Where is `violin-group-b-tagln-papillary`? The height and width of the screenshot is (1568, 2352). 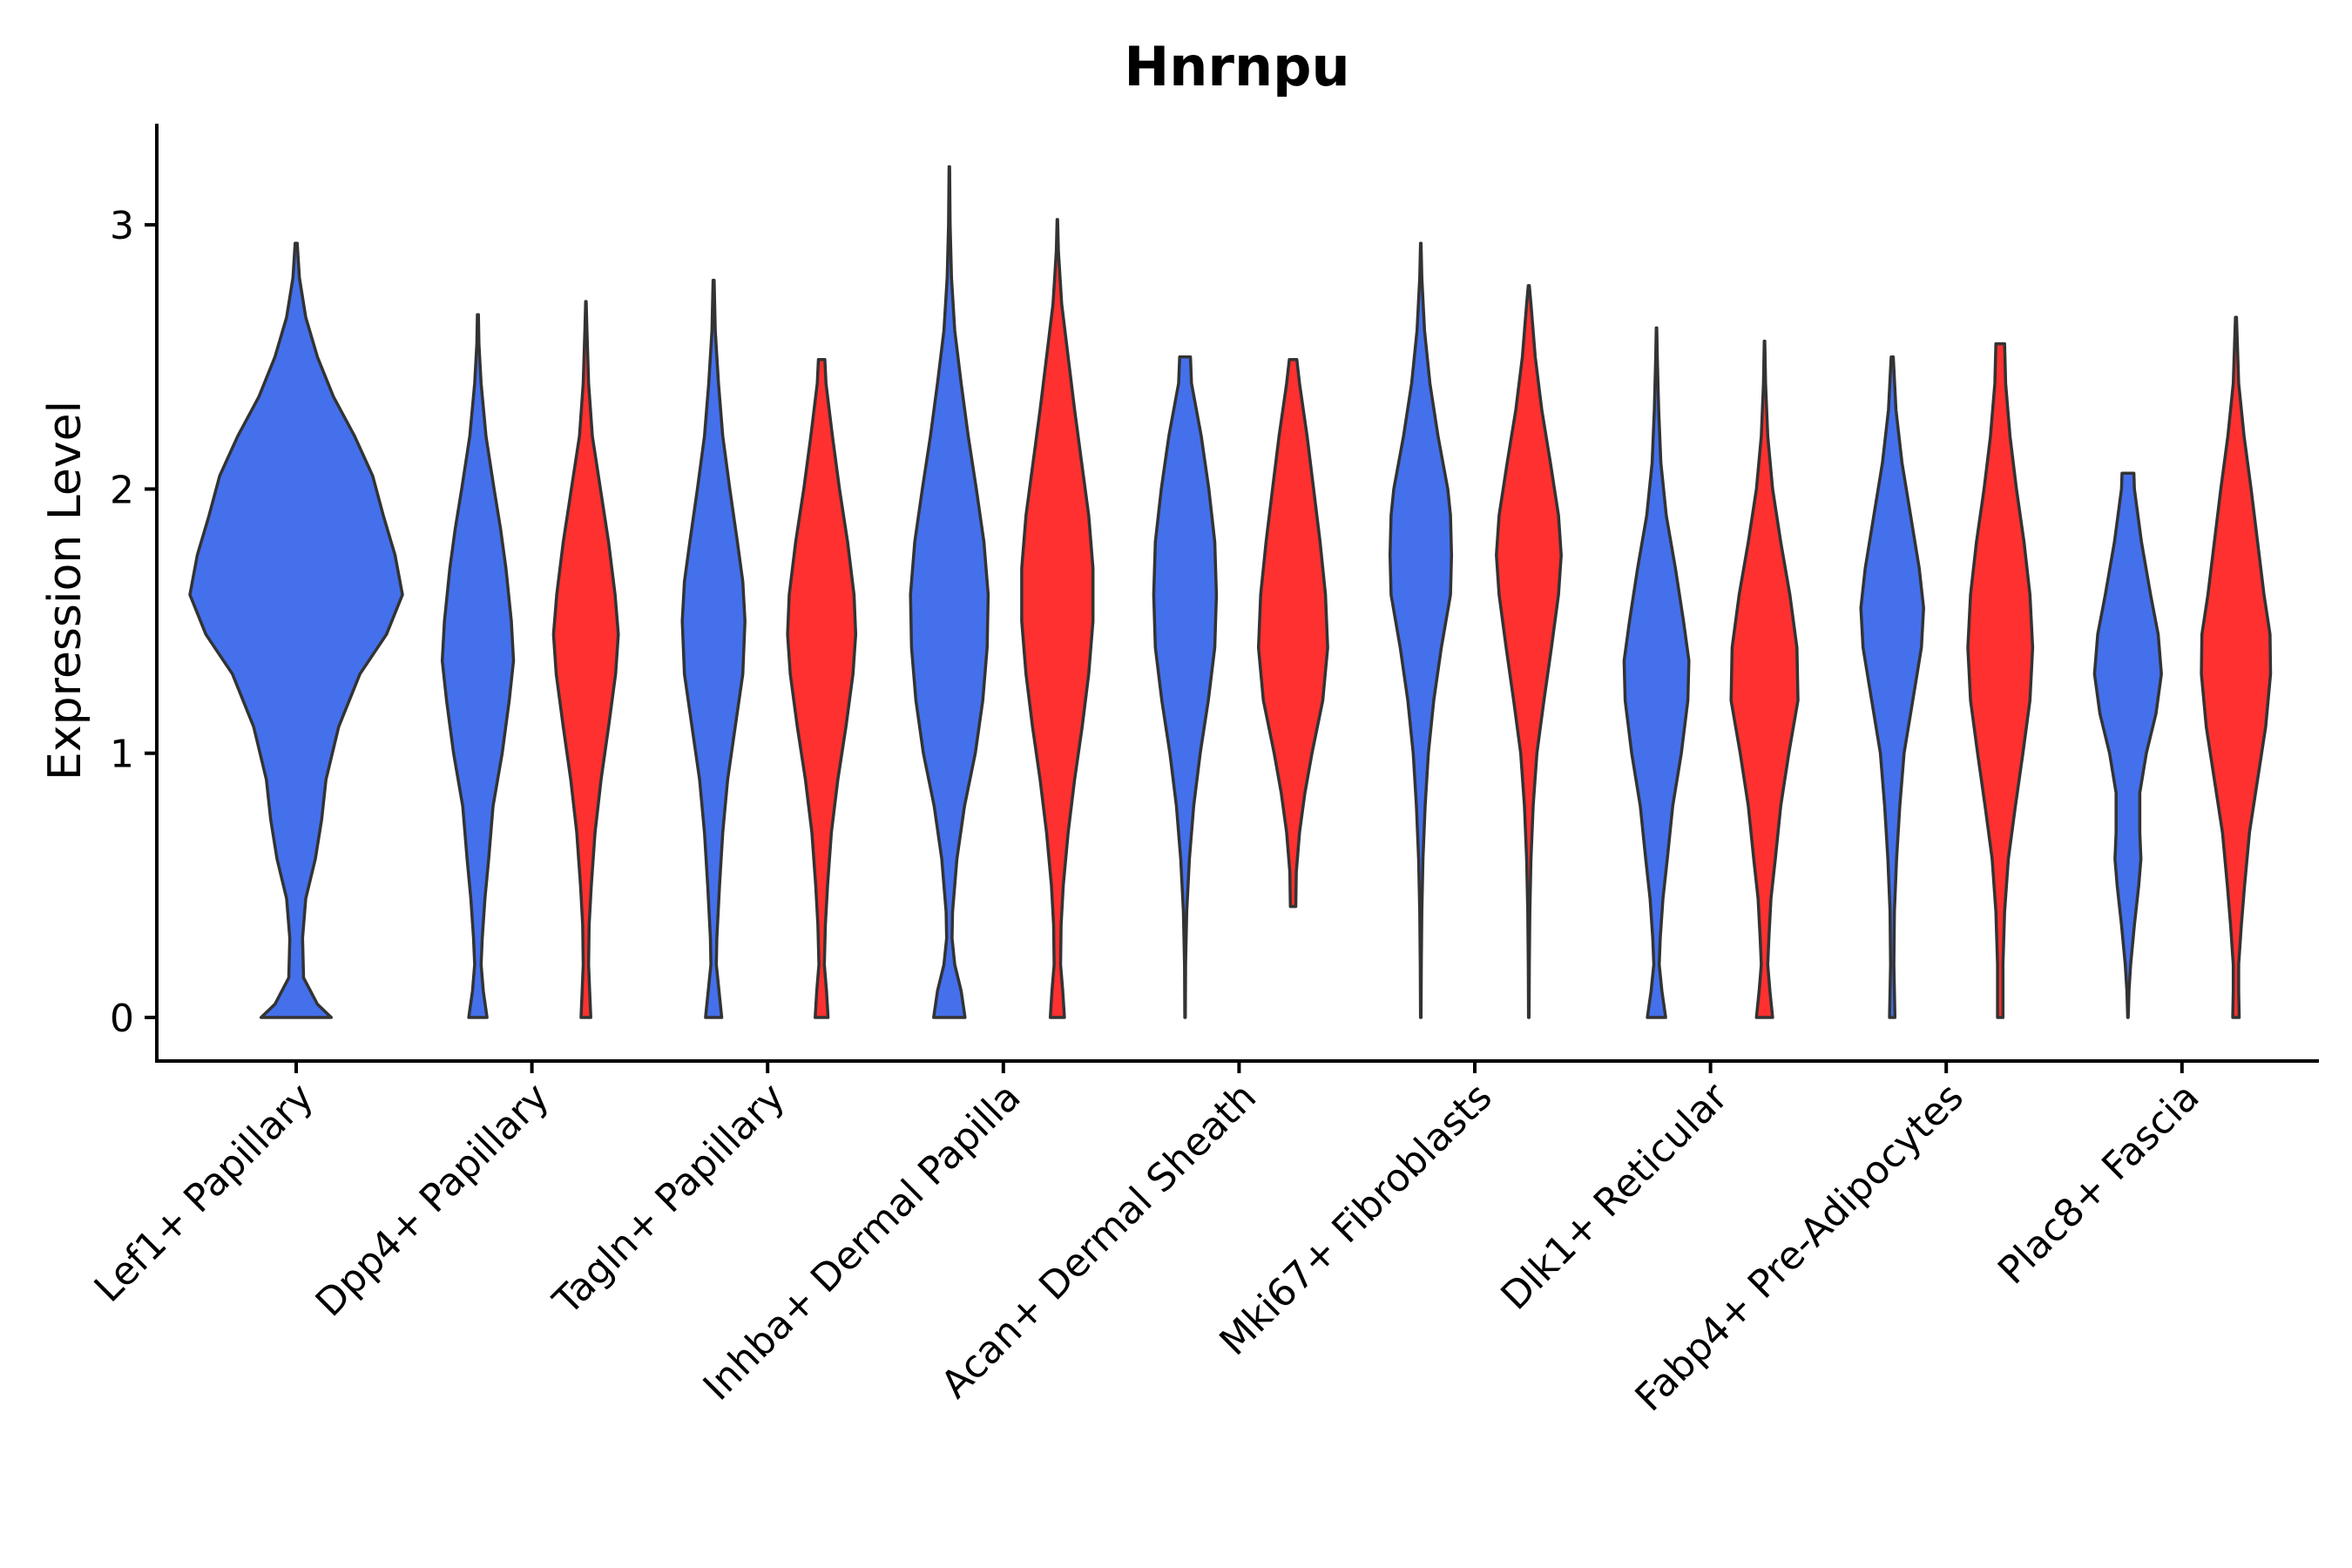 violin-group-b-tagln-papillary is located at coordinates (822, 688).